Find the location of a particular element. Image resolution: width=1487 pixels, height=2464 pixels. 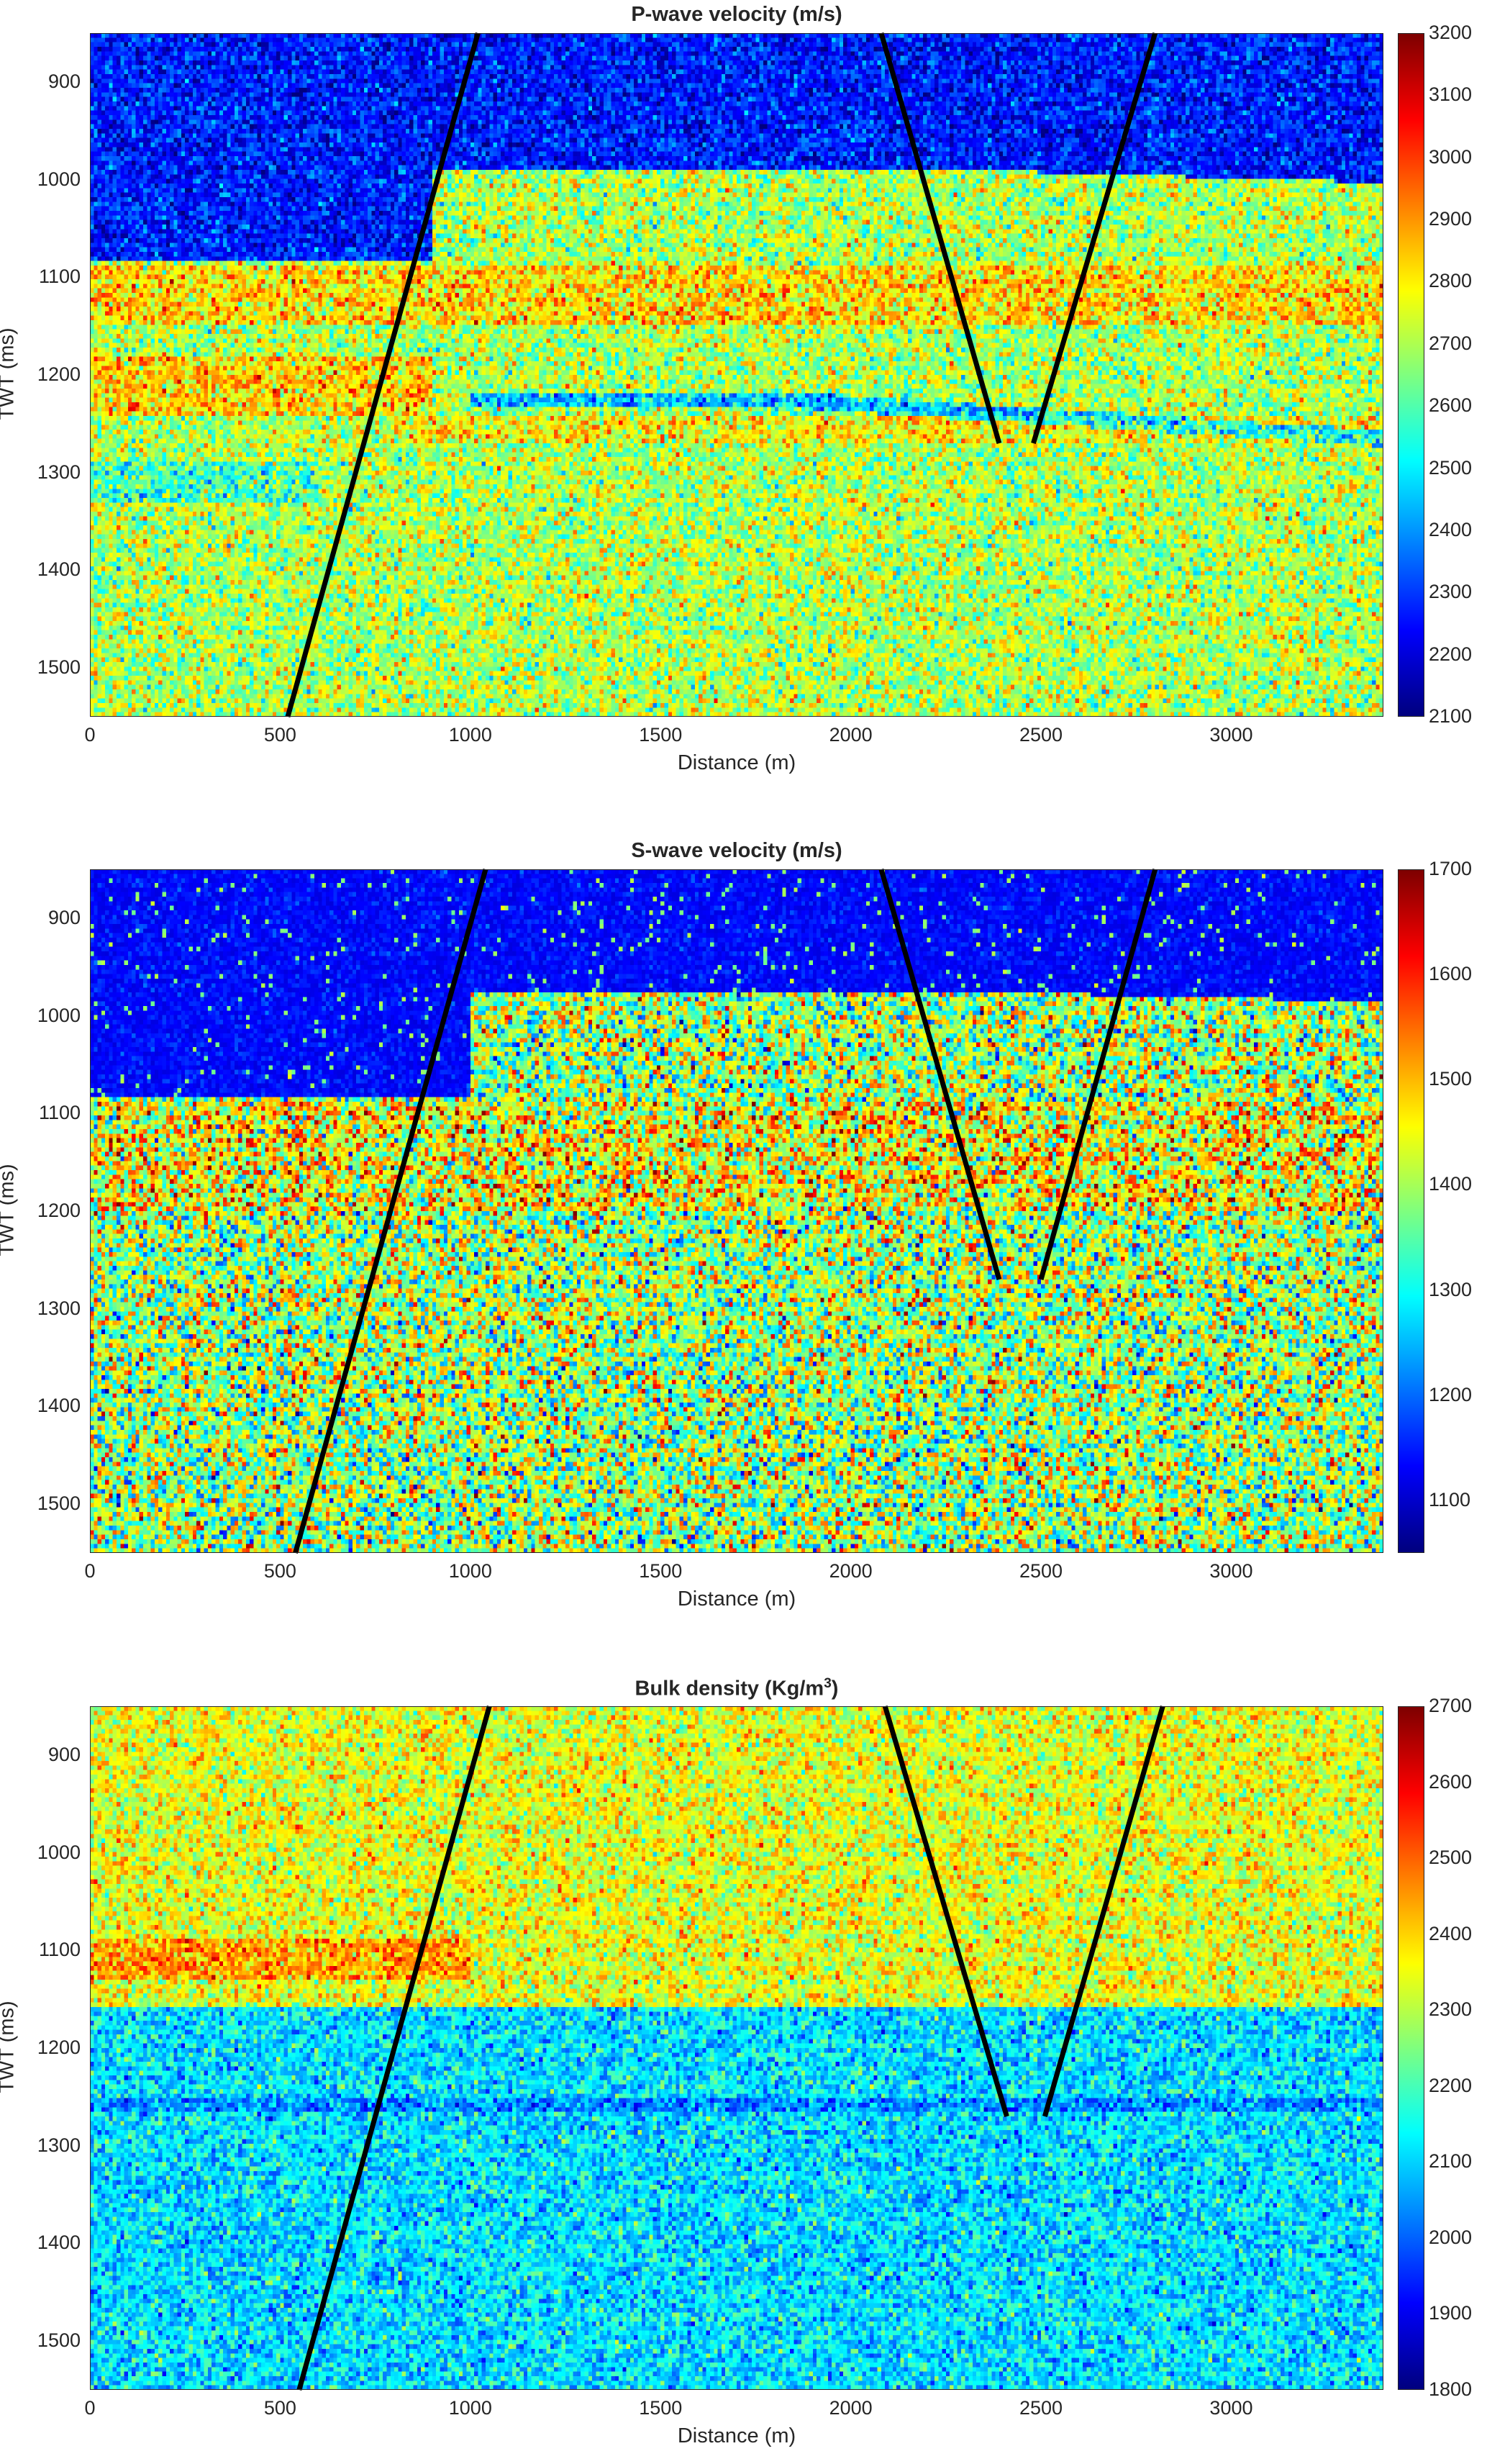

colorbar-tick-label: 2200 is located at coordinates (1451, 654).